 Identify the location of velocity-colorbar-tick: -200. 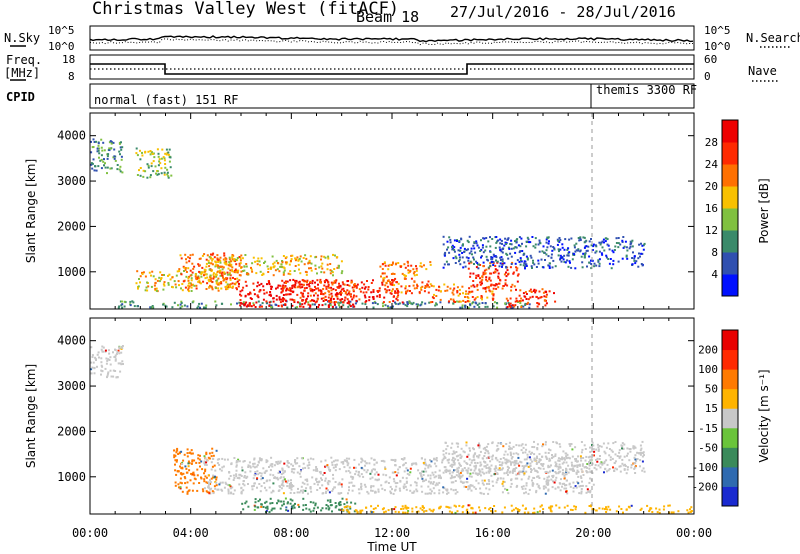
(705, 486).